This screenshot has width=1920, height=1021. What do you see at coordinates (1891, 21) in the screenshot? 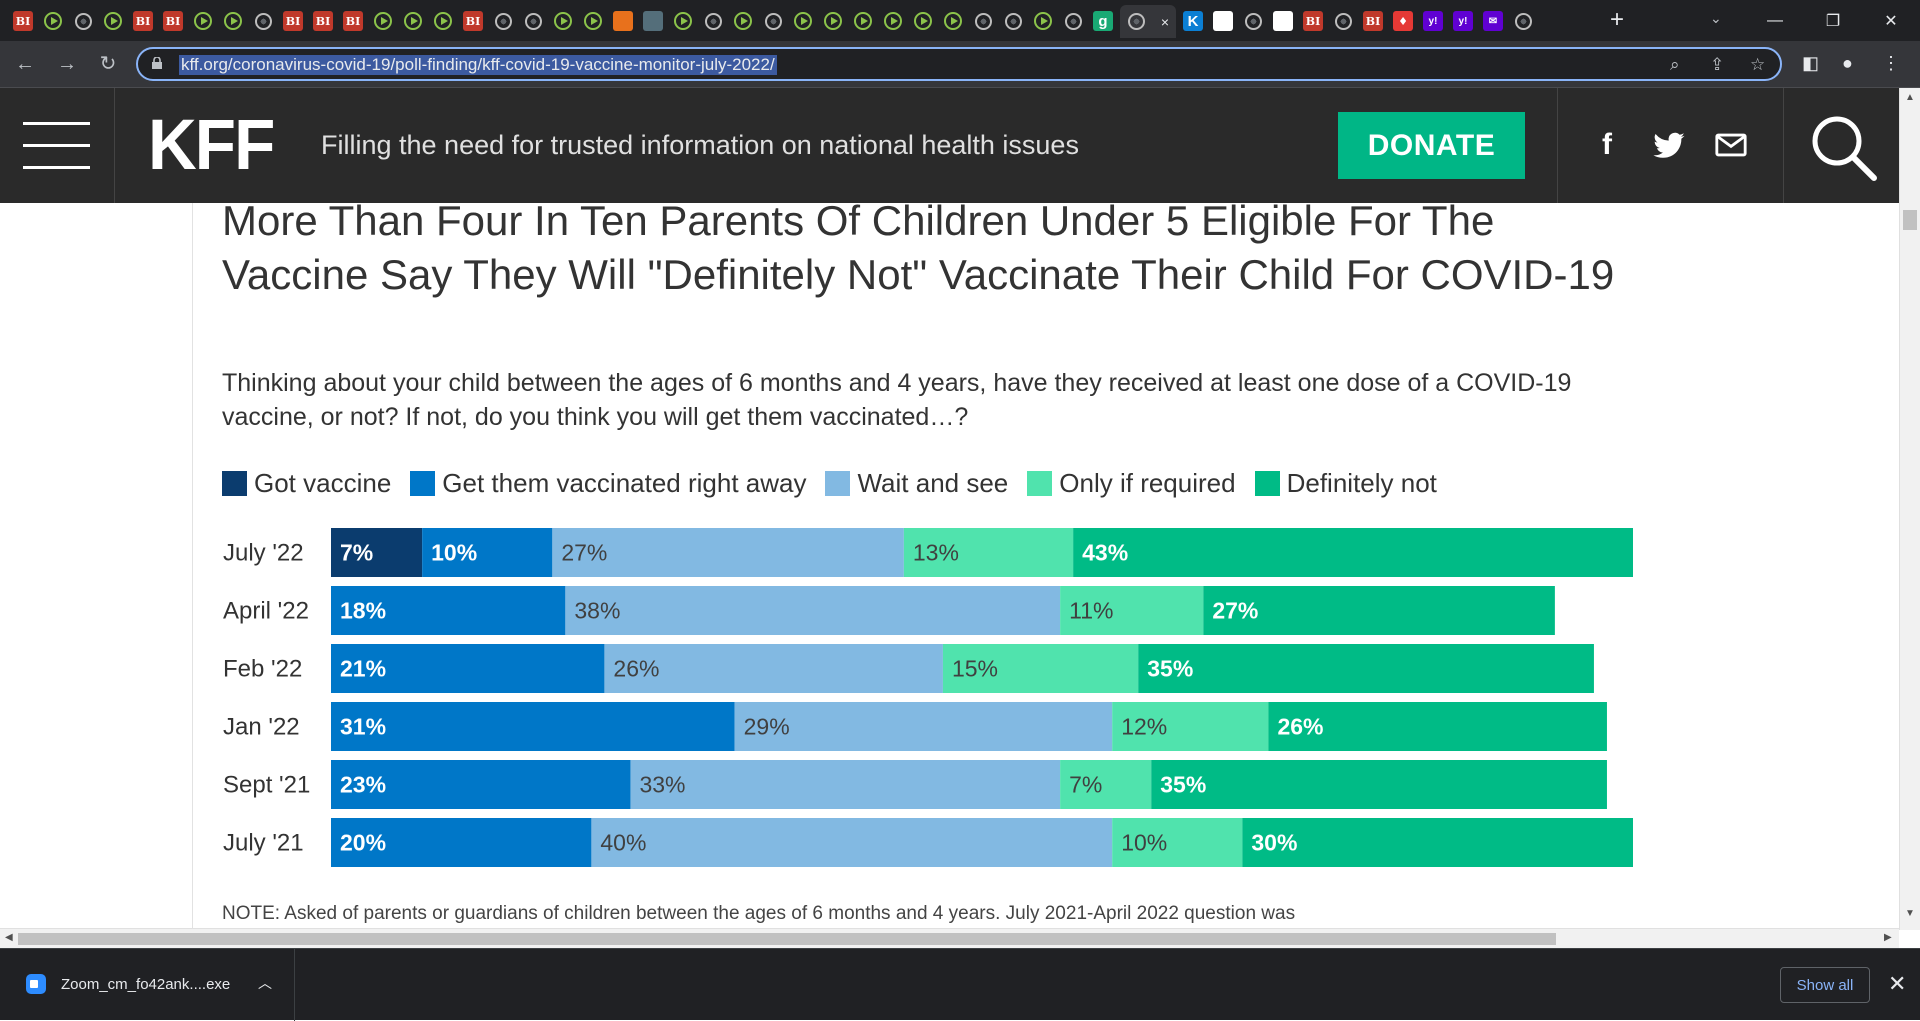
I see `close-window-icon: ✕` at bounding box center [1891, 21].